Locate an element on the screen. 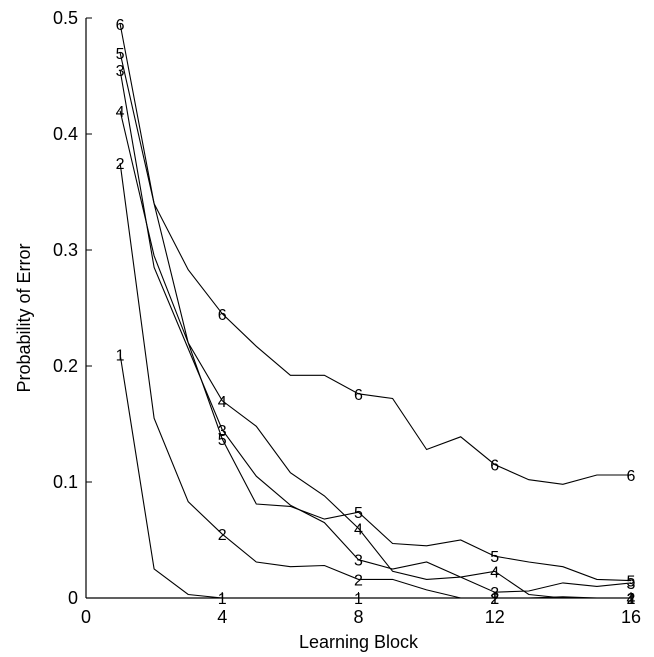 The image size is (654, 657). x-tick-label: 4 is located at coordinates (222, 617).